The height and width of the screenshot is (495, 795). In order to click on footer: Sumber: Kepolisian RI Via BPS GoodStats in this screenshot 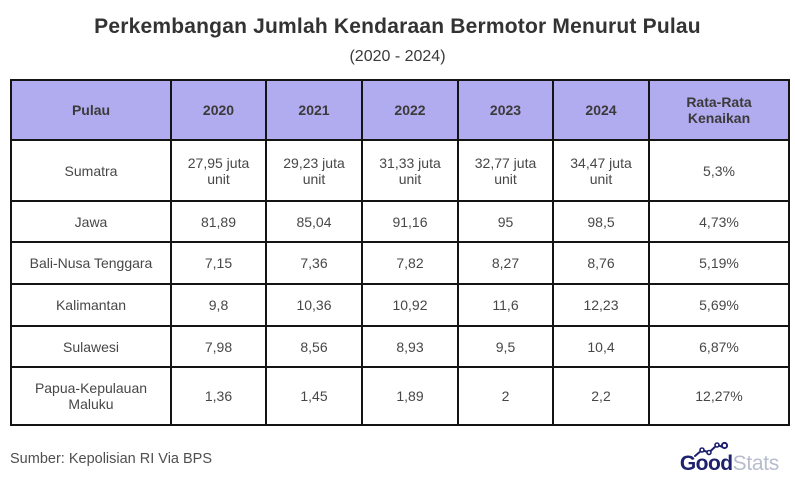, I will do `click(397, 458)`.